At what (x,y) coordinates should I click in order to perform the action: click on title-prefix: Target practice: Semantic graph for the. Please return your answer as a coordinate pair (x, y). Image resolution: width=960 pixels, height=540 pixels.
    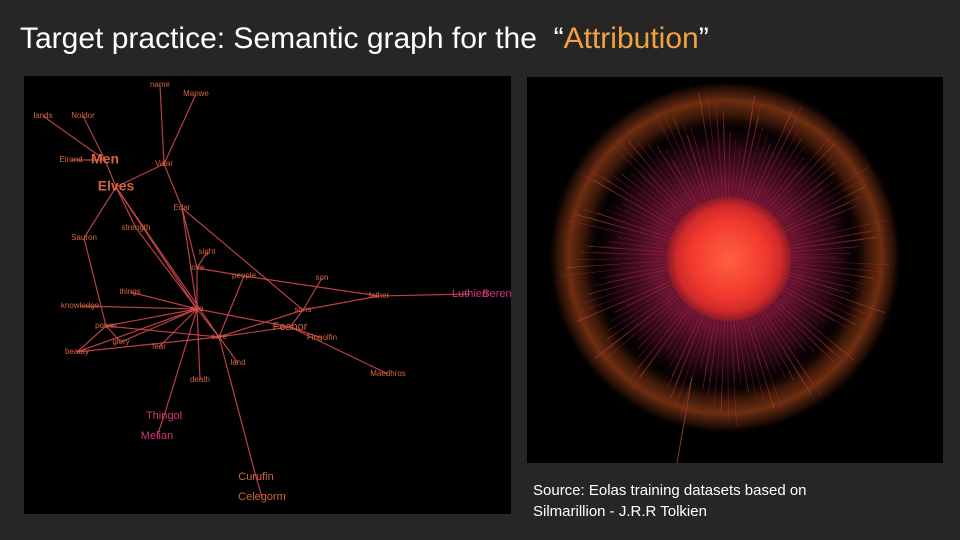
    Looking at the image, I should click on (278, 38).